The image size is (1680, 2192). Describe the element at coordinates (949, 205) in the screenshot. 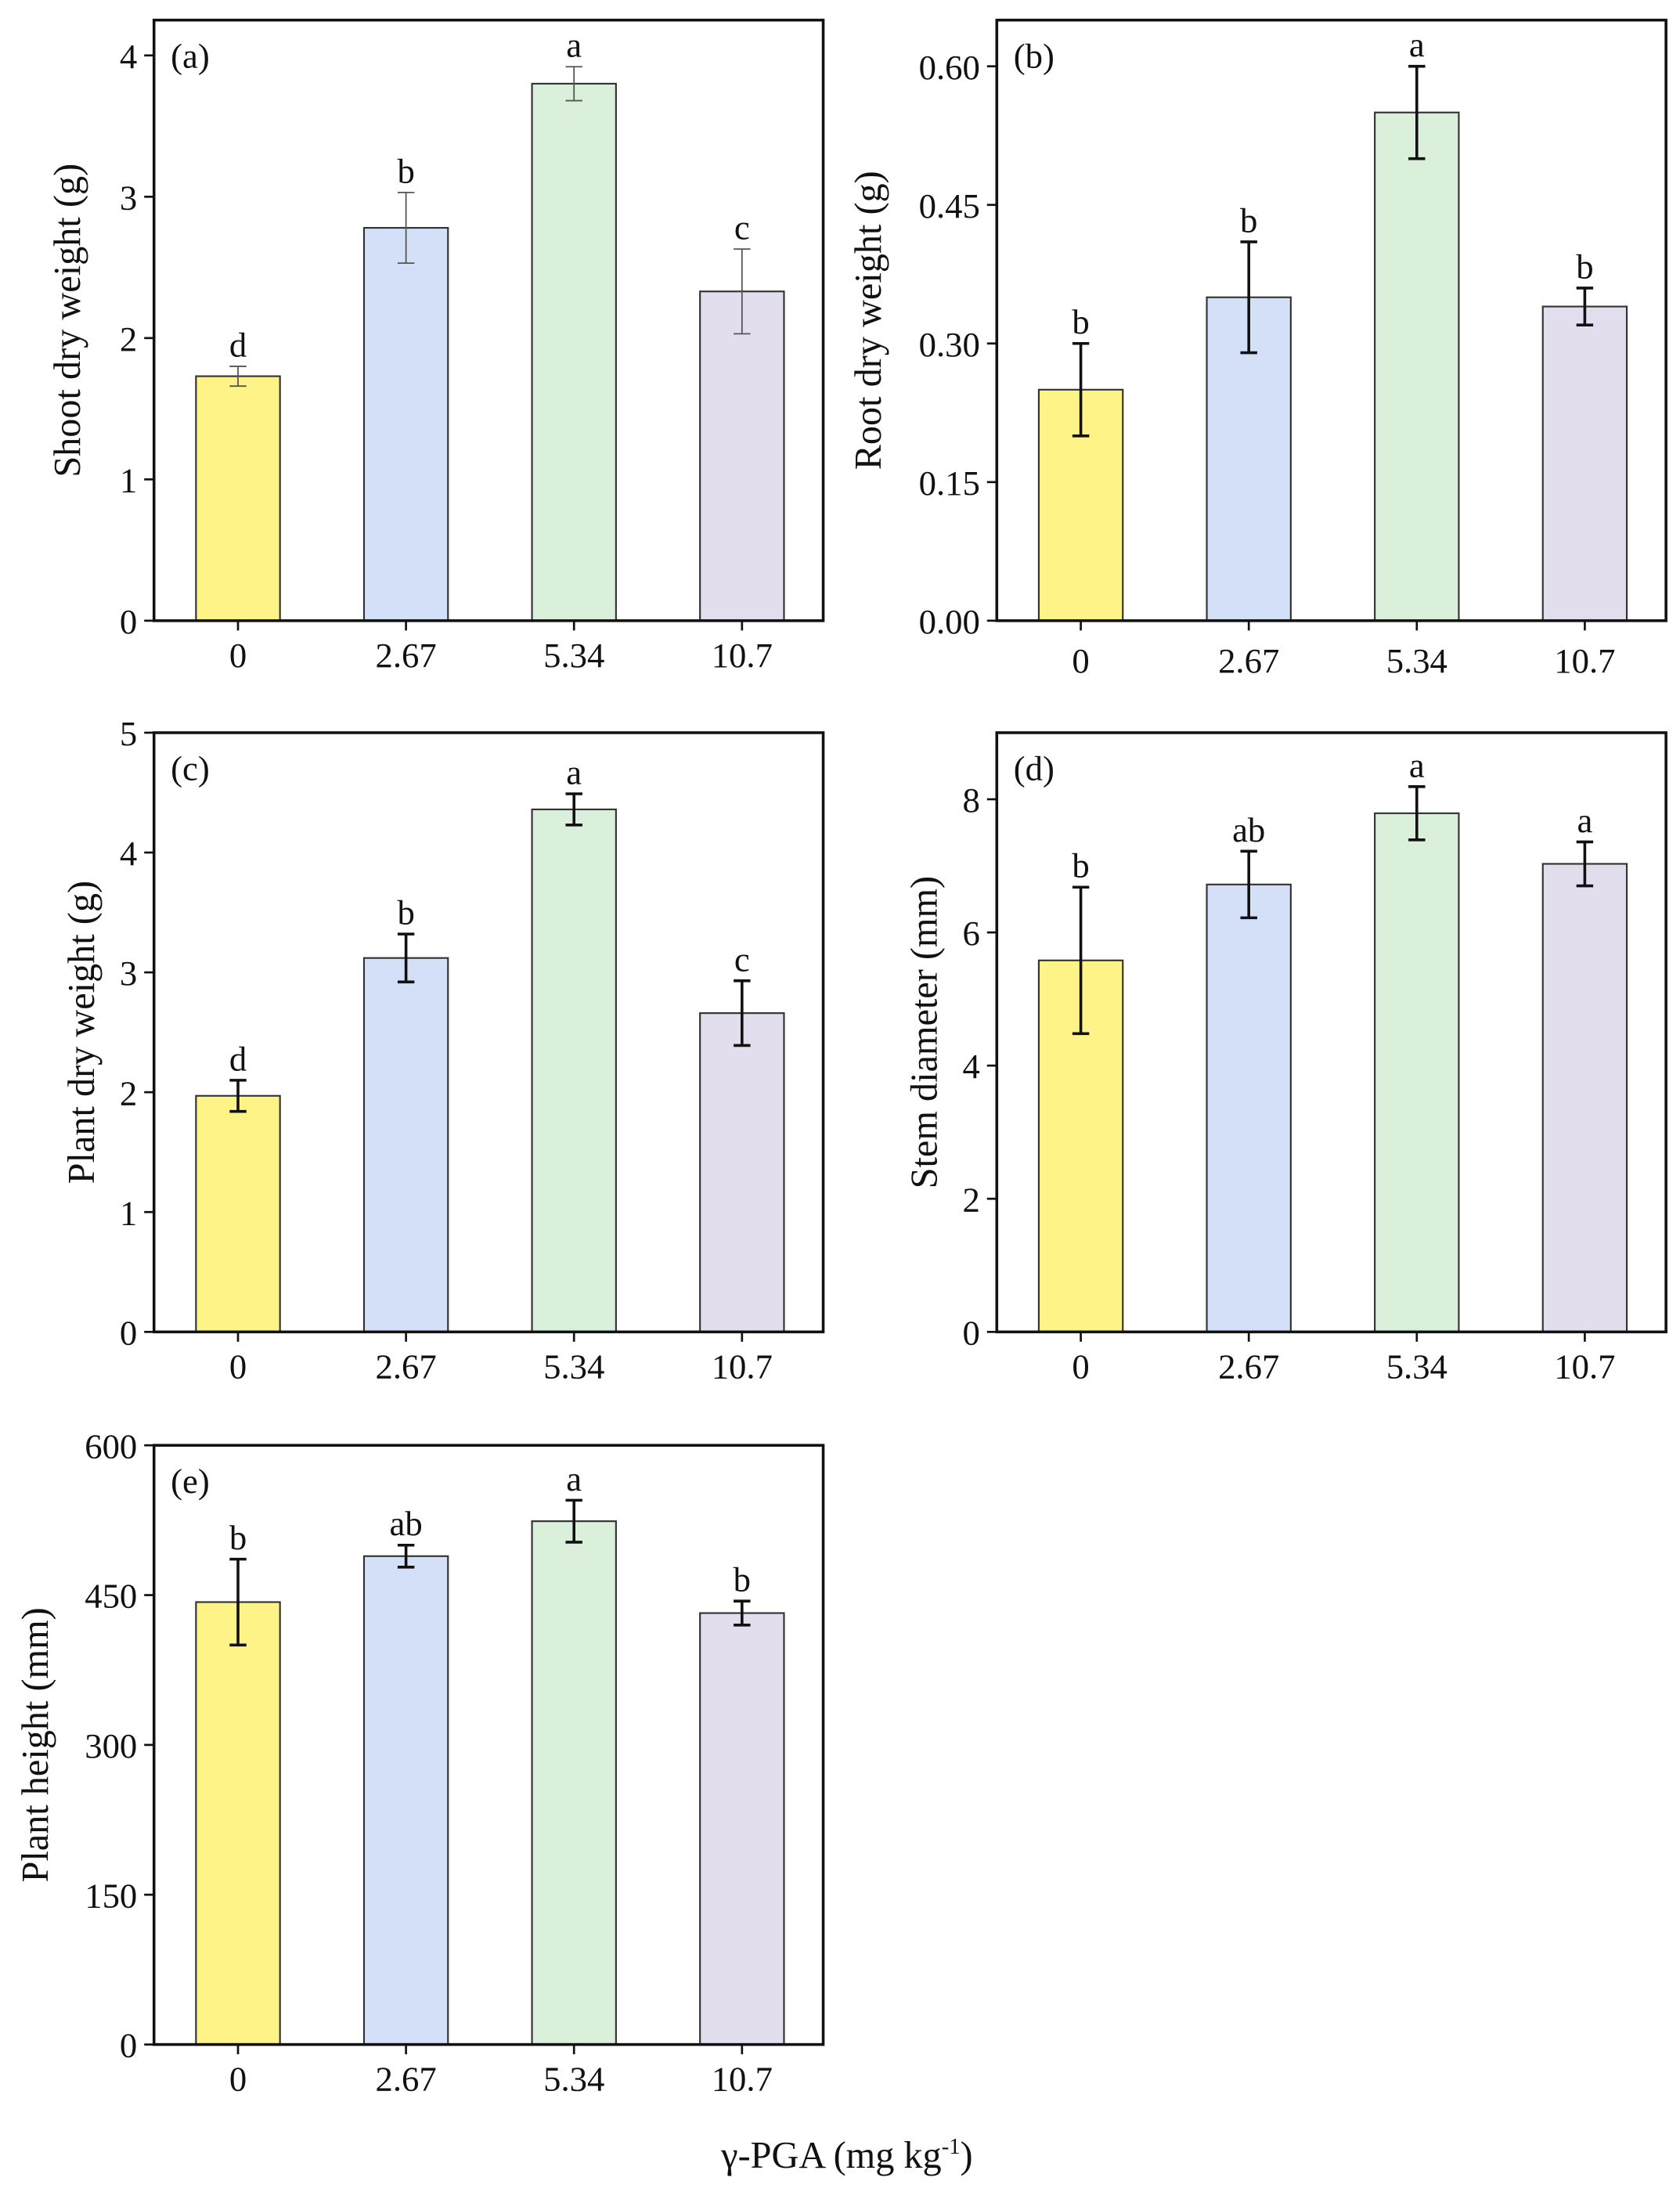

I see `y-tick-label: 0.45` at that location.